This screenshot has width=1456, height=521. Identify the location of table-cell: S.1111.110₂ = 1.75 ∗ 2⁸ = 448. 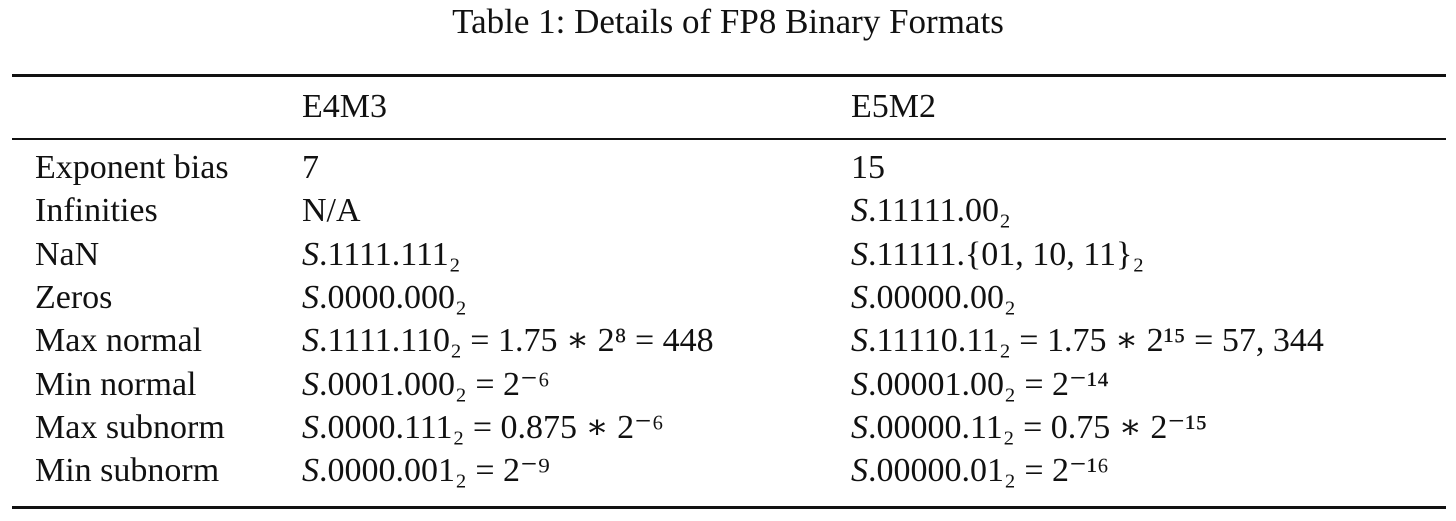
(508, 341).